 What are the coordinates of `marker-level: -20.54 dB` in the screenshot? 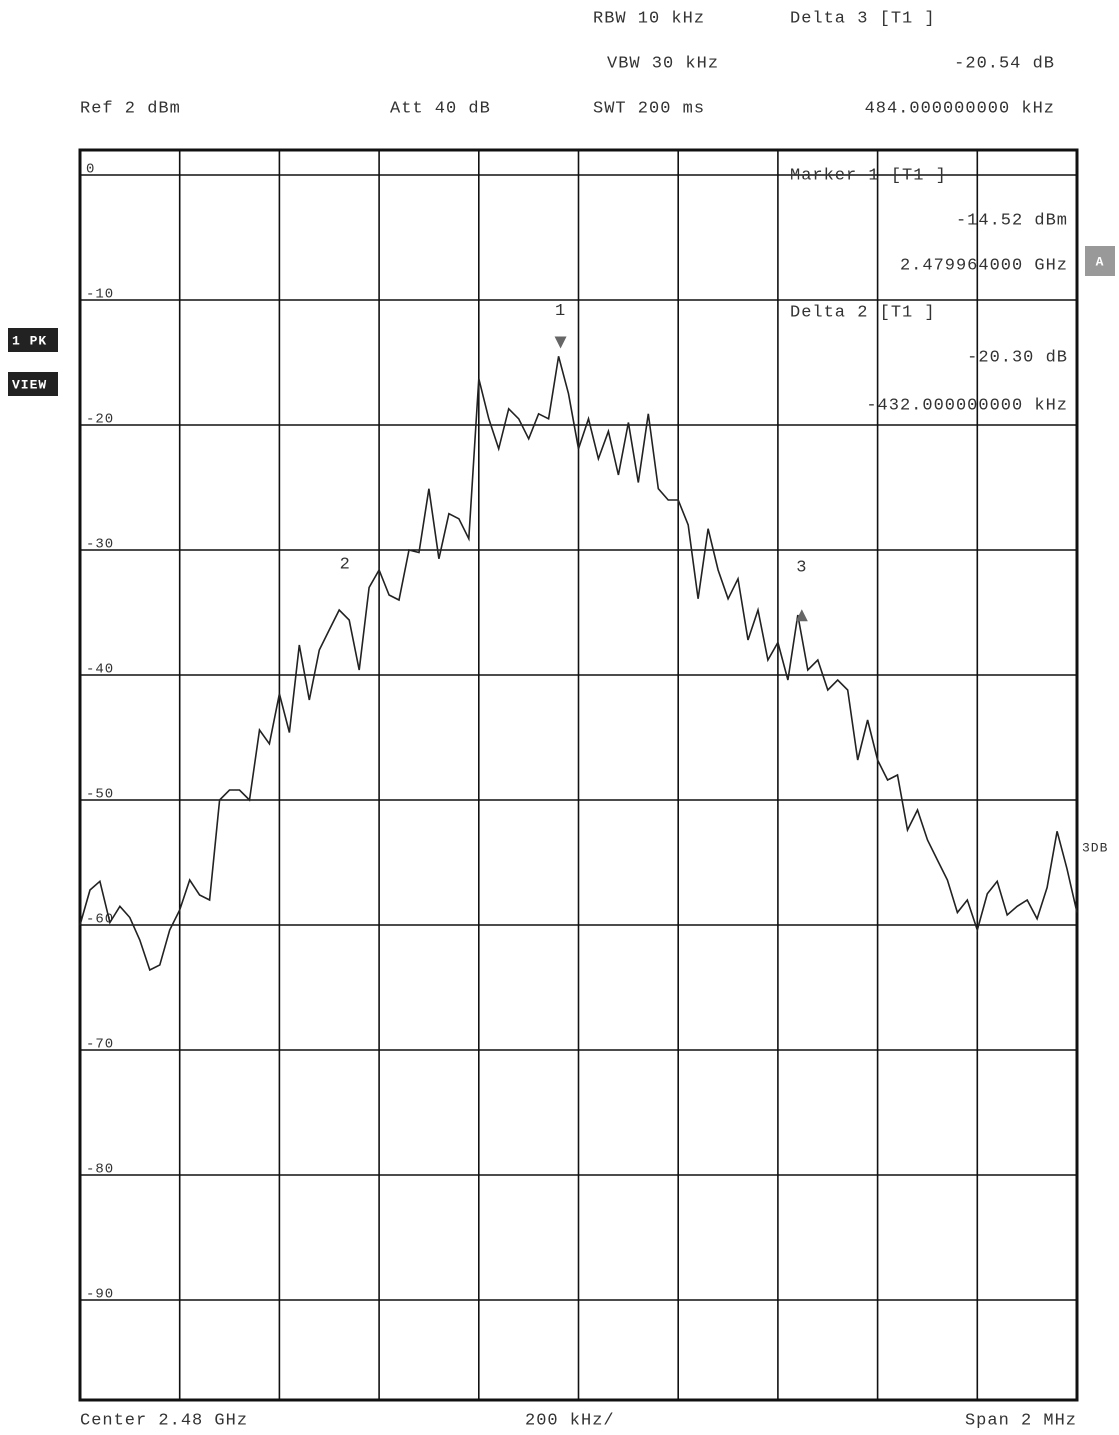 It's located at (1004, 63).